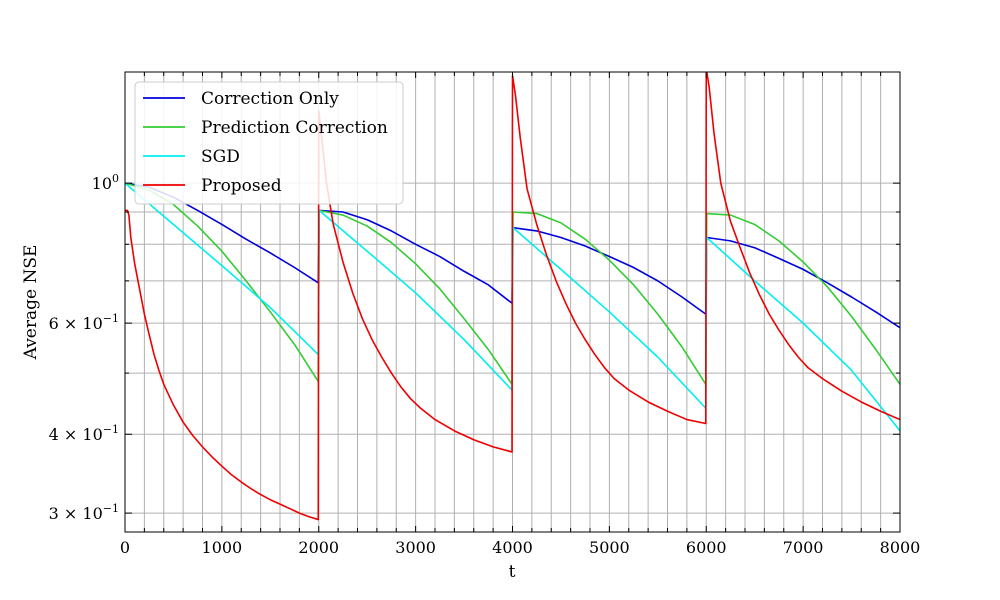  I want to click on y-tick-label-base: 3 × 10, so click(76, 513).